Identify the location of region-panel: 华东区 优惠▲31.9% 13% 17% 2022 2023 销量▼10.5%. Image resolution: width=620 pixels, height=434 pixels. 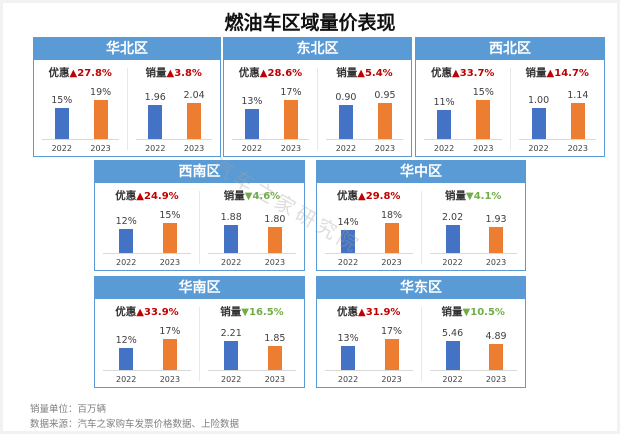
(421, 332).